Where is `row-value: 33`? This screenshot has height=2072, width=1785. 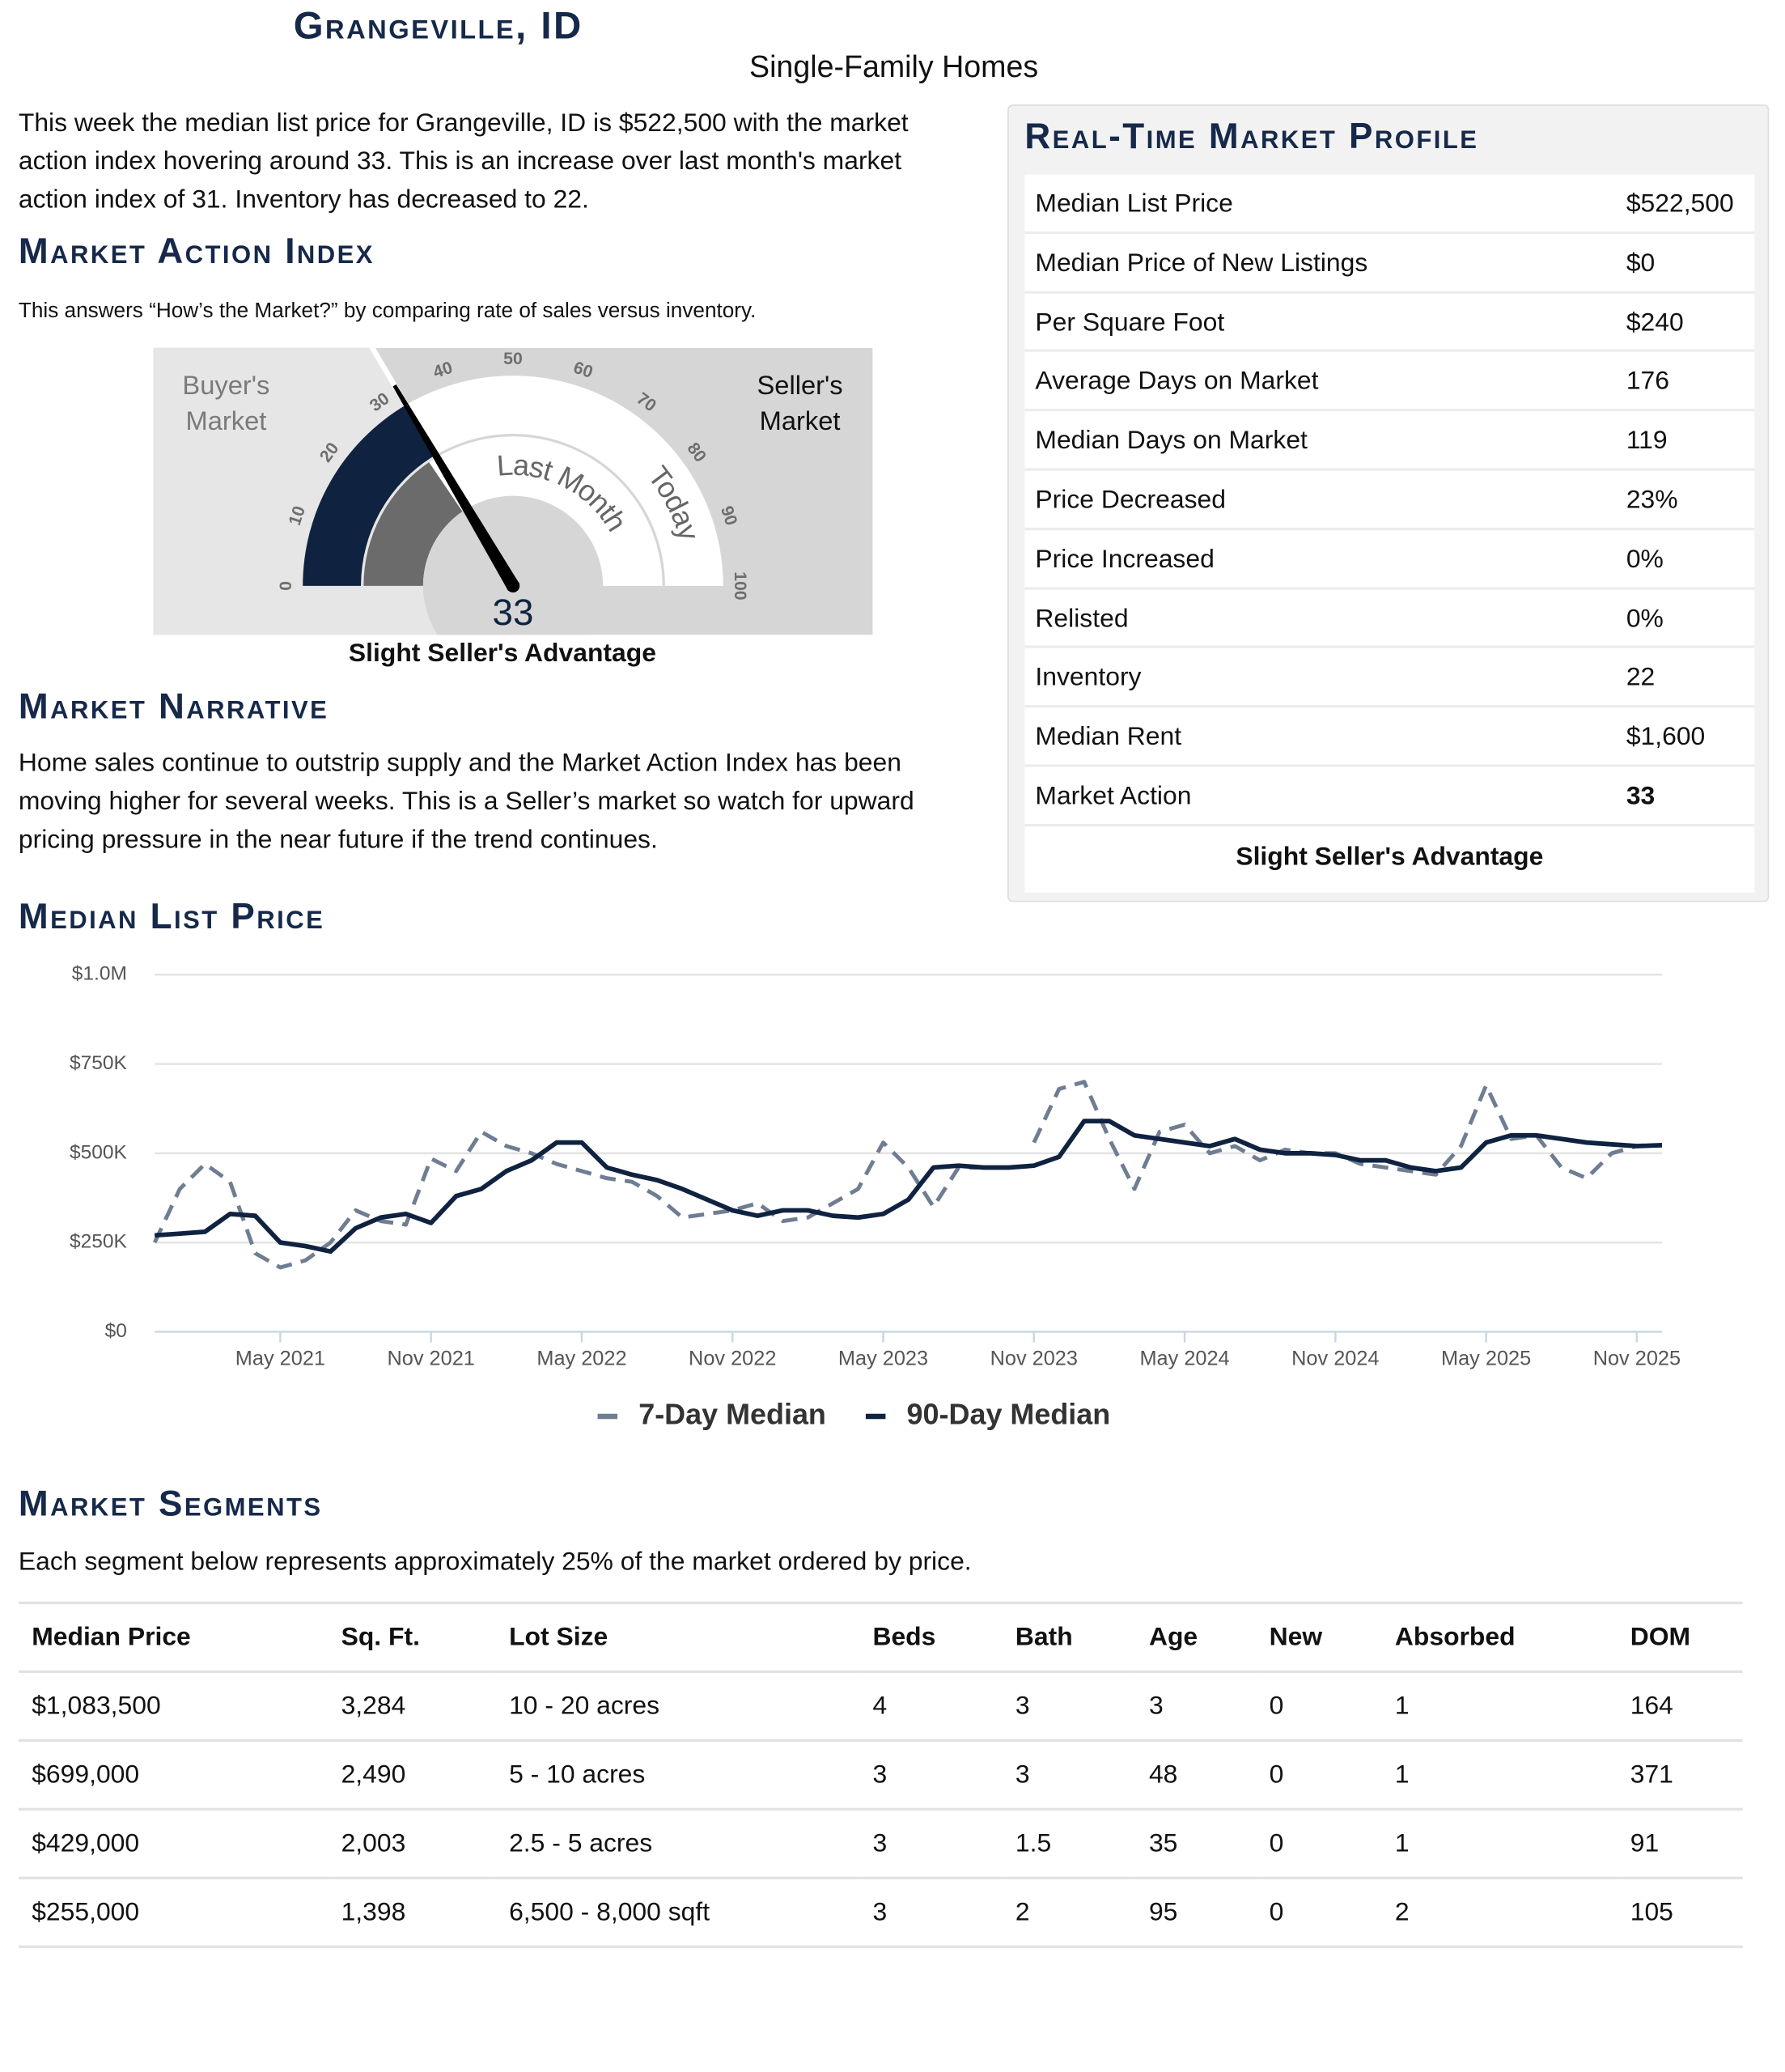
row-value: 33 is located at coordinates (1641, 796).